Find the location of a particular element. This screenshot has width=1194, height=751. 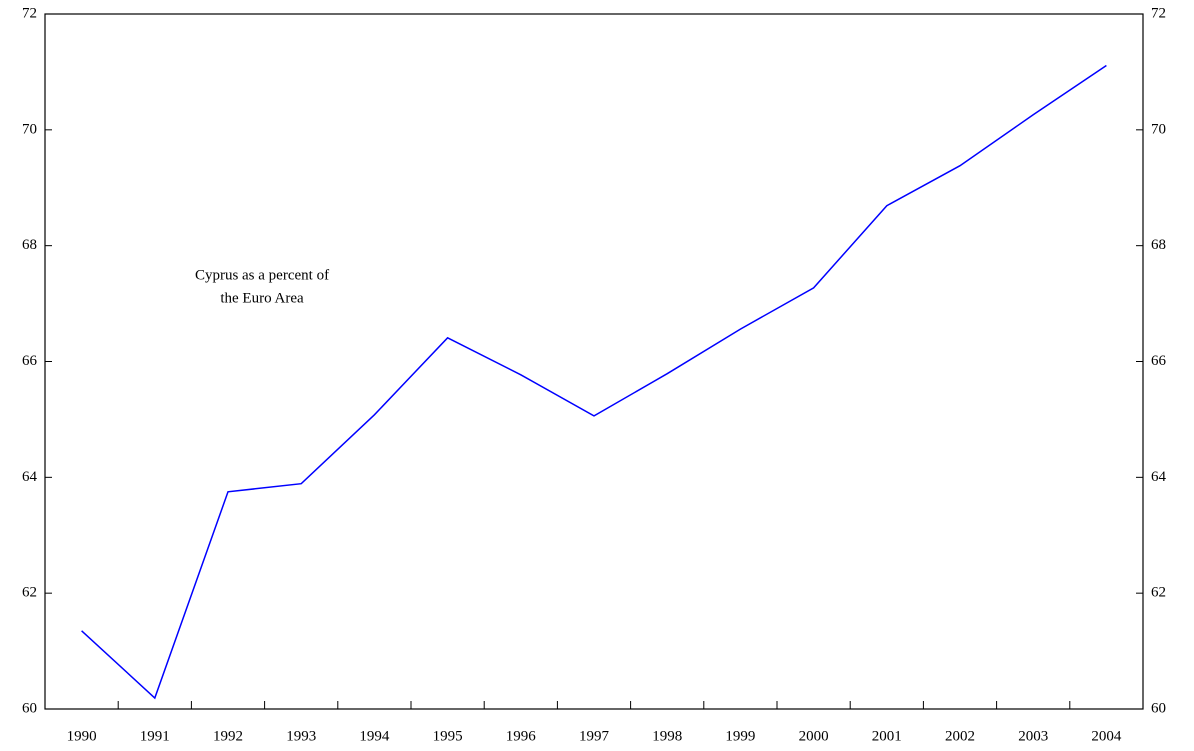

x-tick-label: 1997 is located at coordinates (594, 736).